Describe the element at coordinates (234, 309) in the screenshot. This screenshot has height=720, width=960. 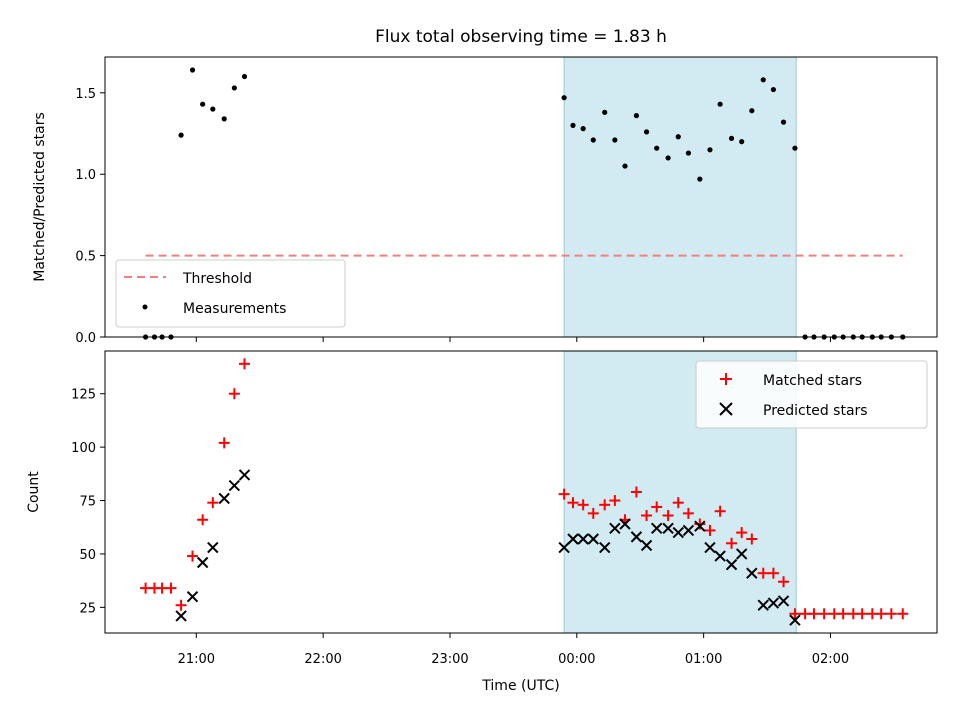
I see `legend-measurements-label: Measurements` at that location.